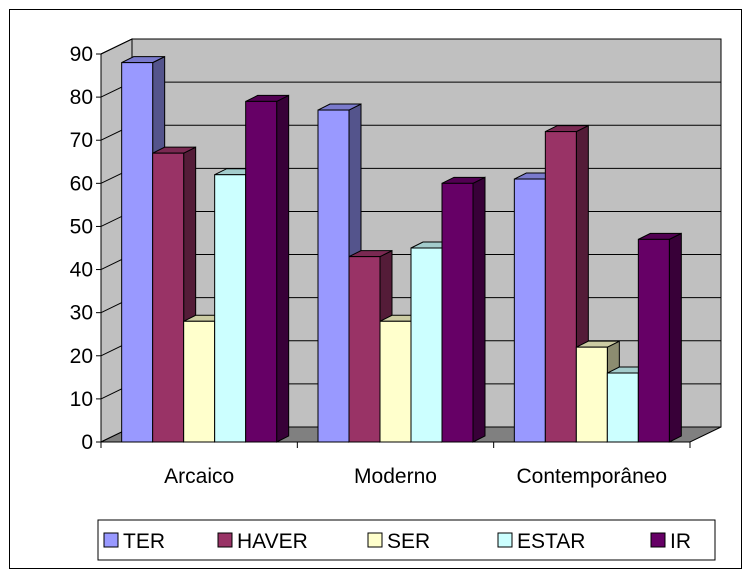 The image size is (751, 571). What do you see at coordinates (410, 46) in the screenshot?
I see `gridline` at bounding box center [410, 46].